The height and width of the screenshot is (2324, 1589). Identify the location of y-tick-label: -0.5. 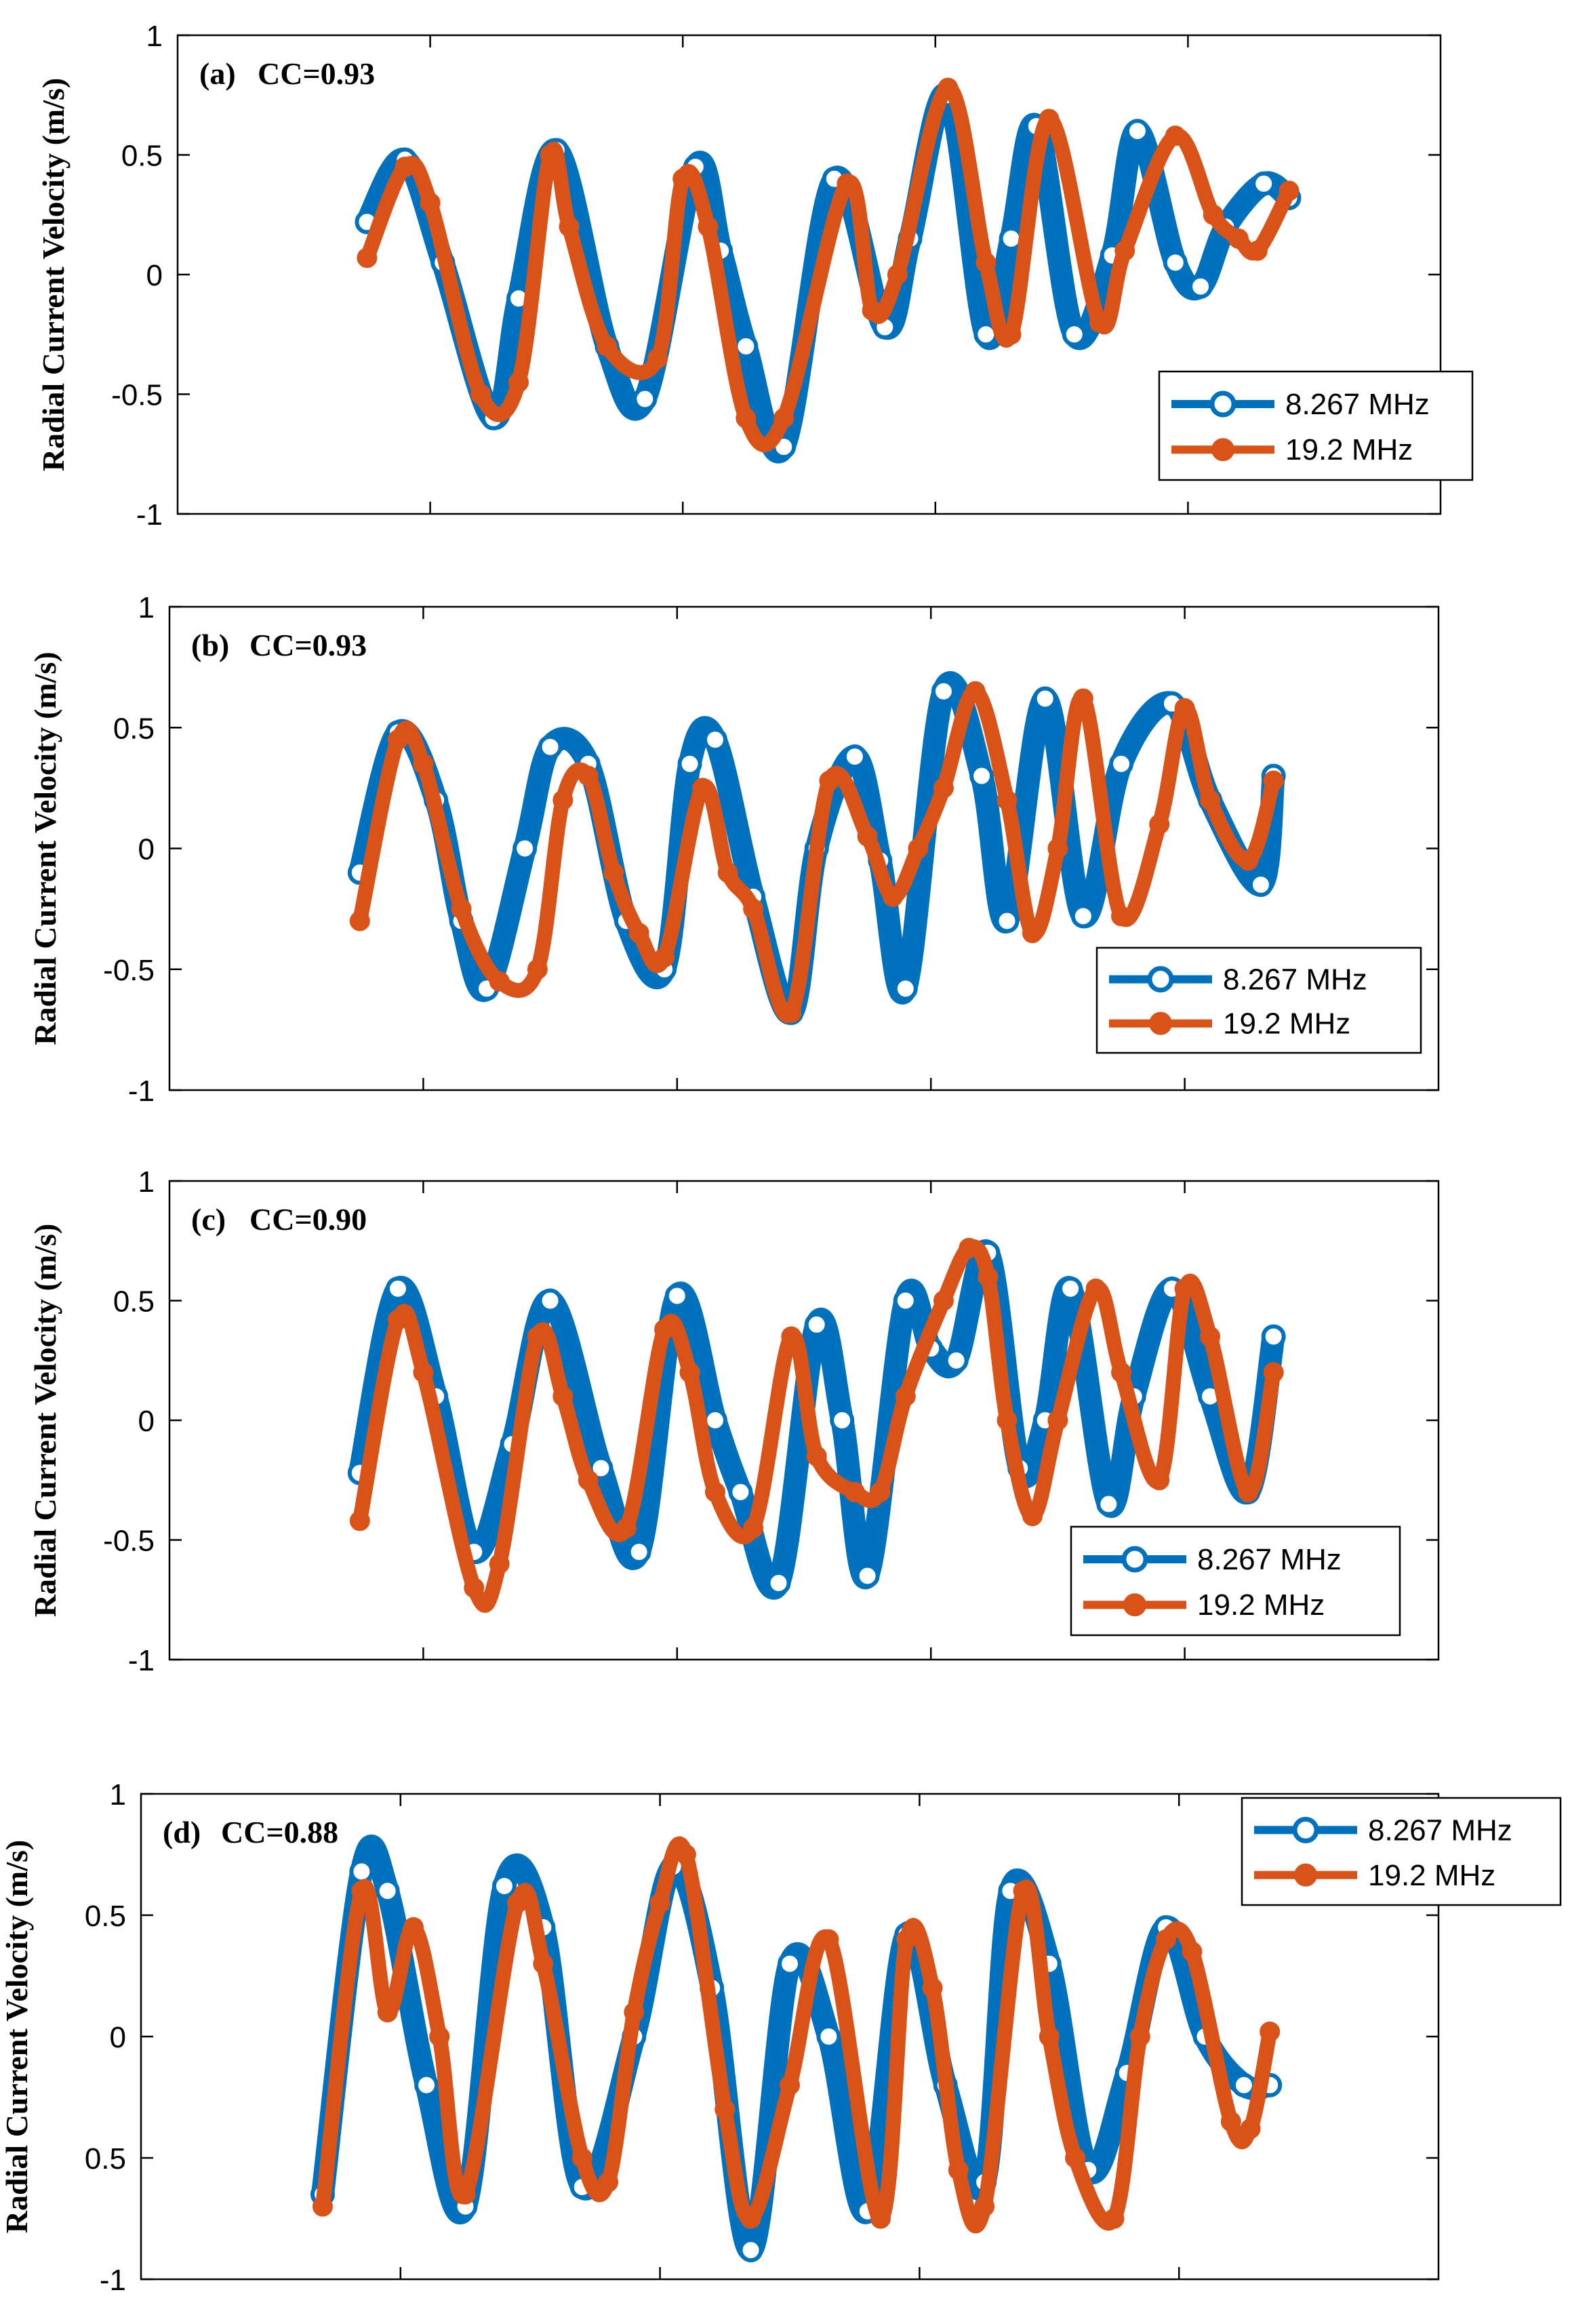
(129, 1541).